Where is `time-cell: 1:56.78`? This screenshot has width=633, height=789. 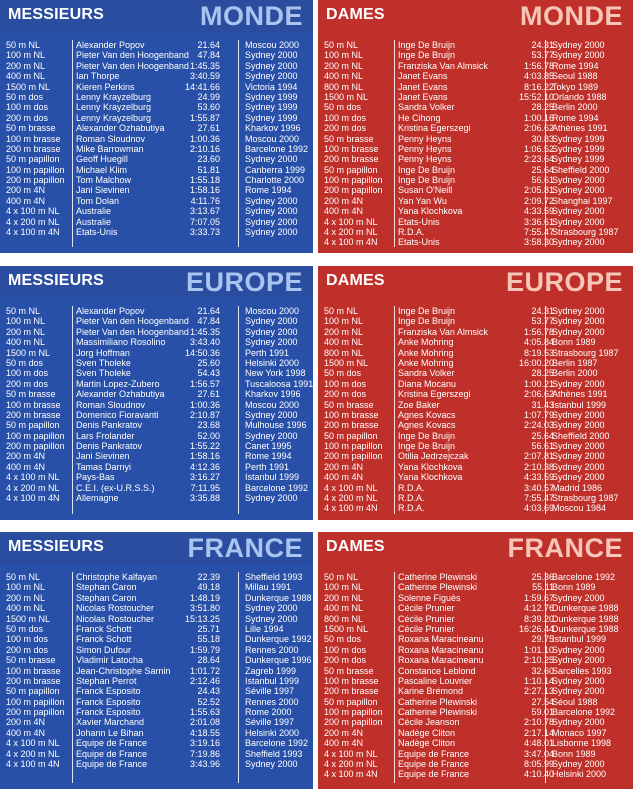 time-cell: 1:56.78 is located at coordinates (538, 65).